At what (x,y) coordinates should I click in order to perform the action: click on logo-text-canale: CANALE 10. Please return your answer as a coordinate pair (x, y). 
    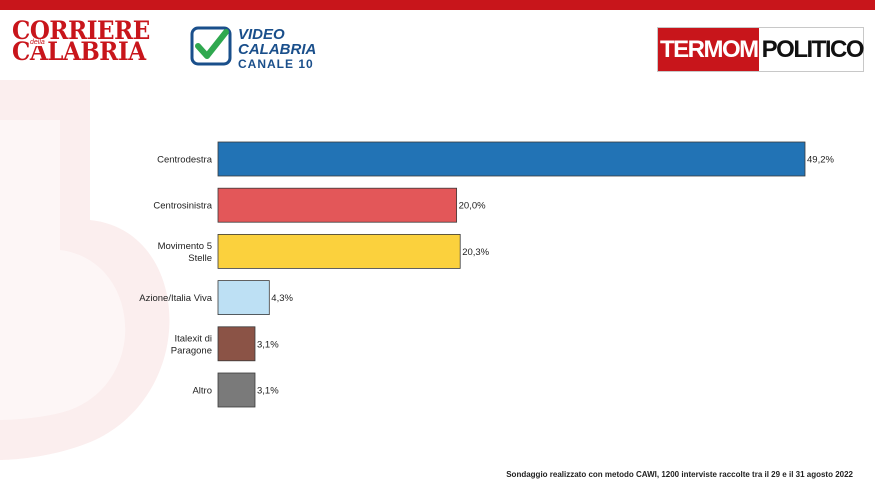
    Looking at the image, I should click on (276, 64).